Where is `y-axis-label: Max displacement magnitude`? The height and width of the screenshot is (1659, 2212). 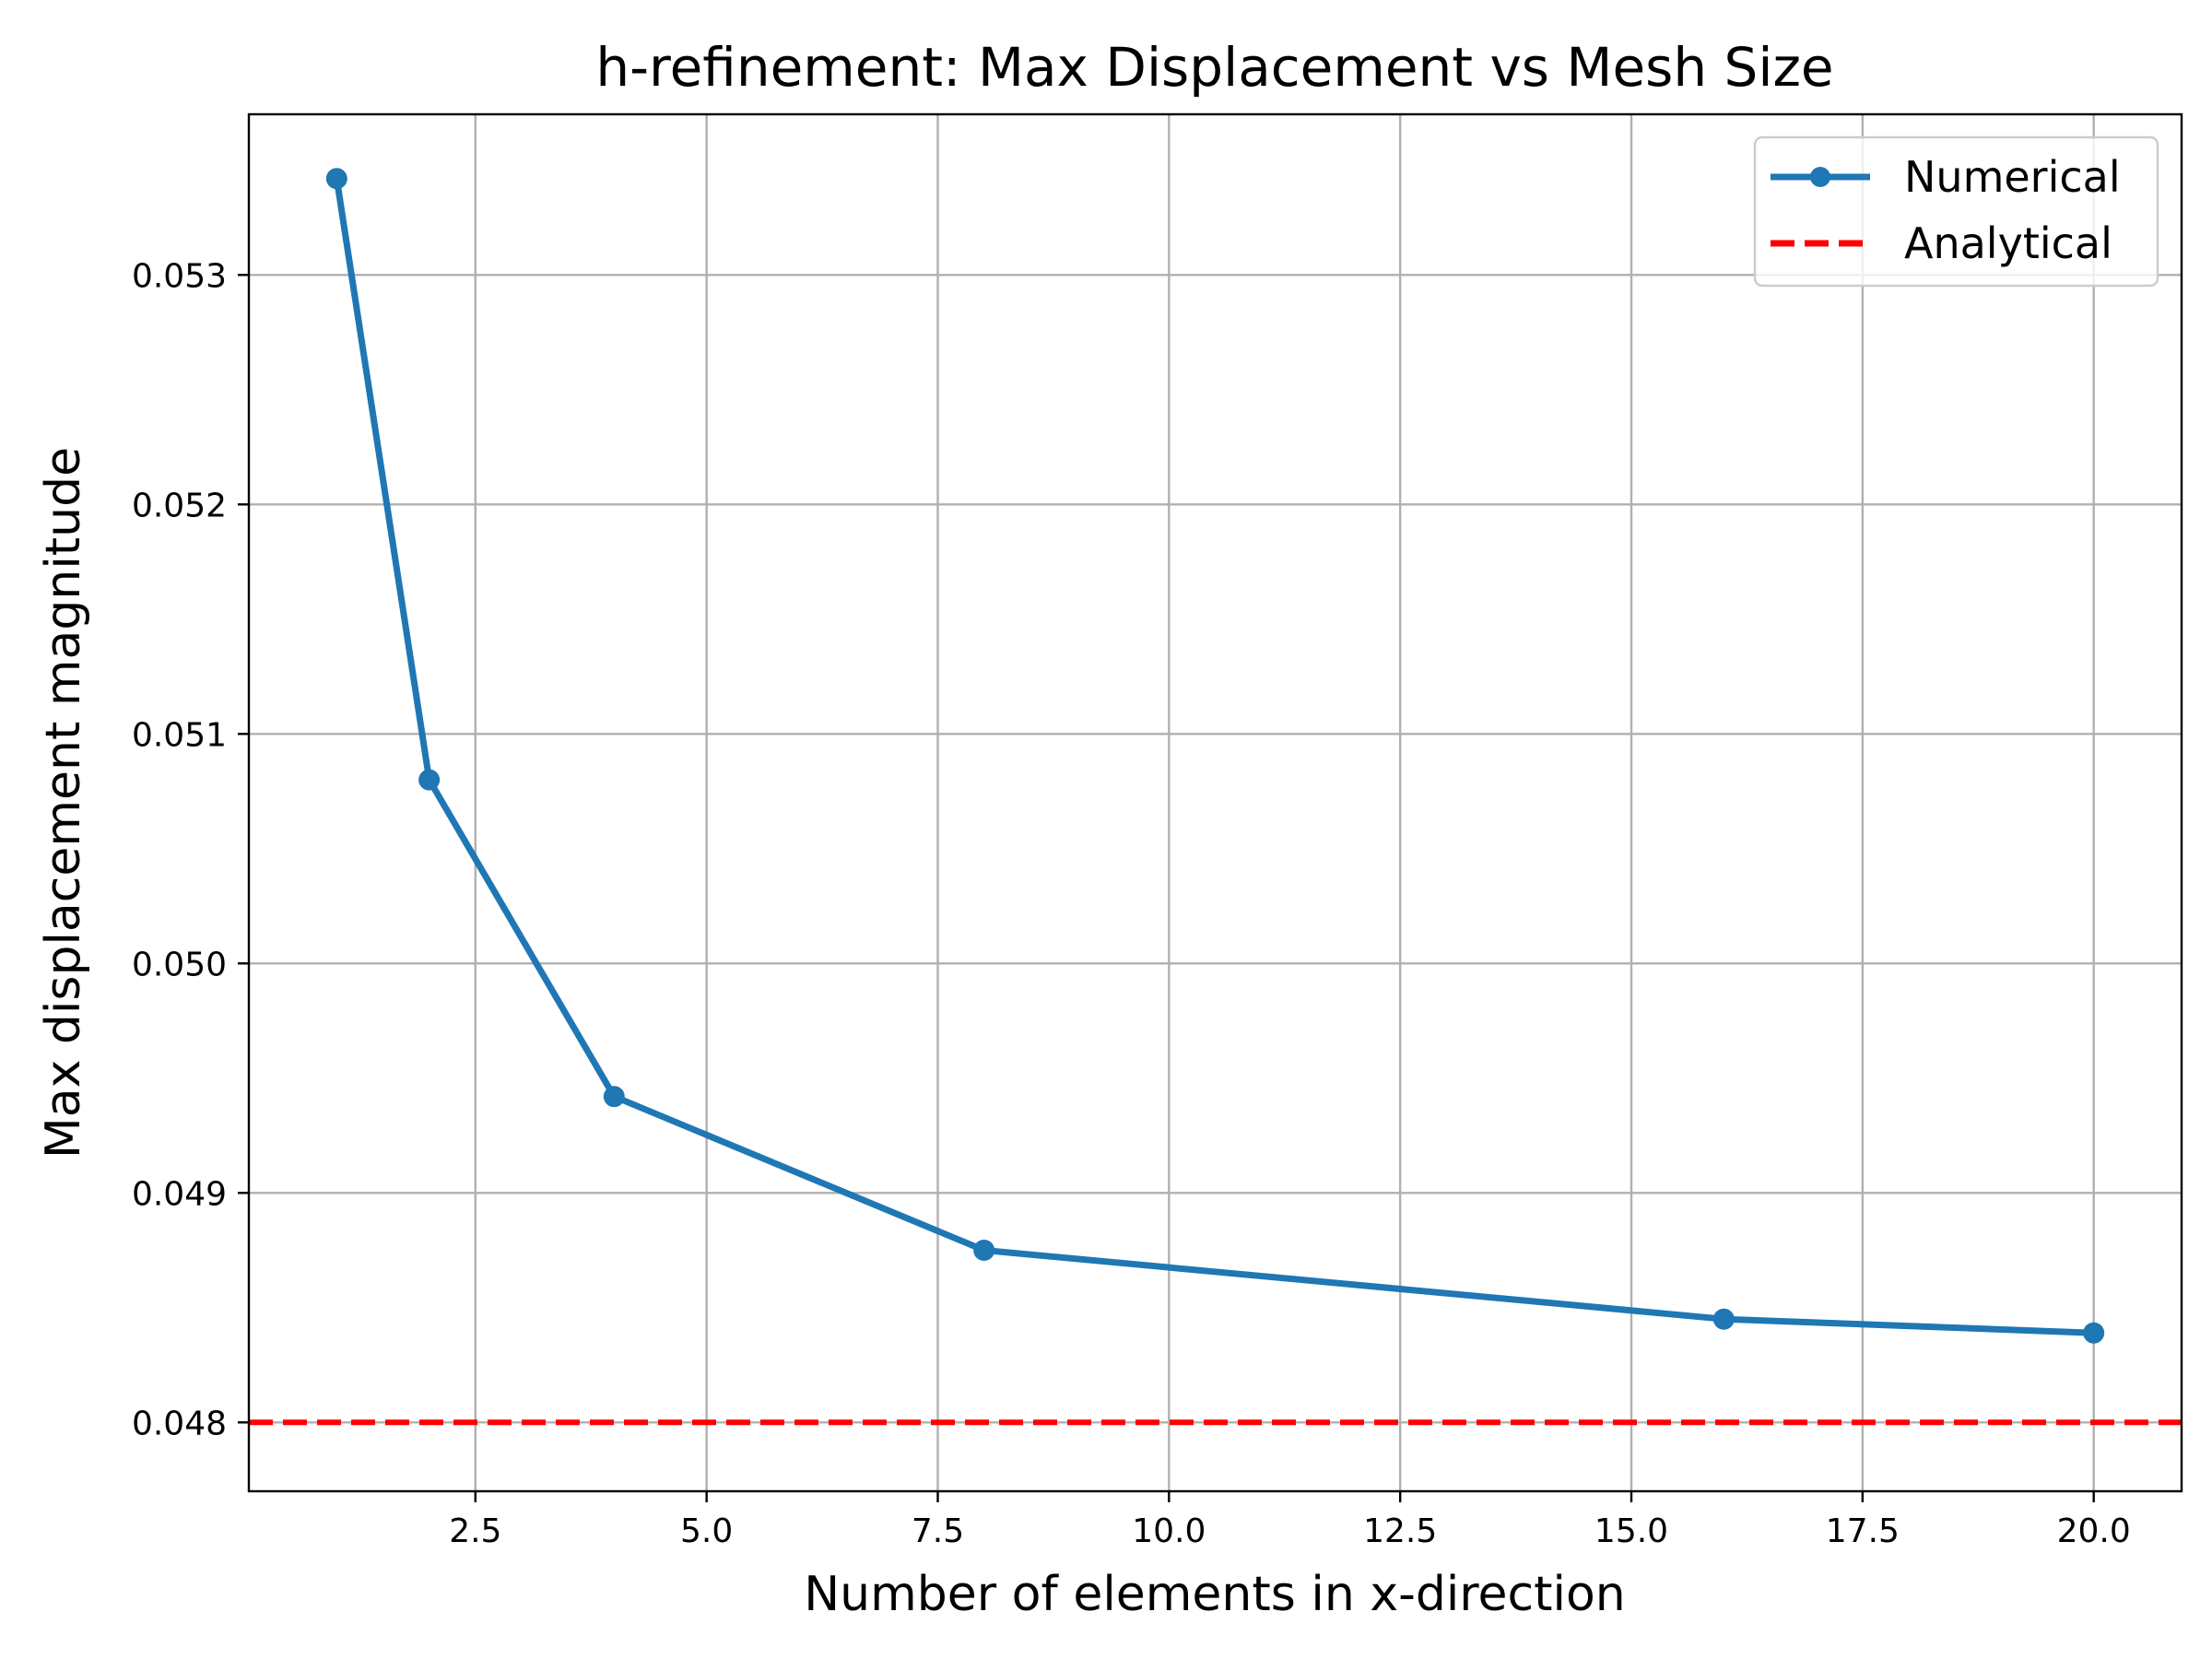
y-axis-label: Max displacement magnitude is located at coordinates (63, 803).